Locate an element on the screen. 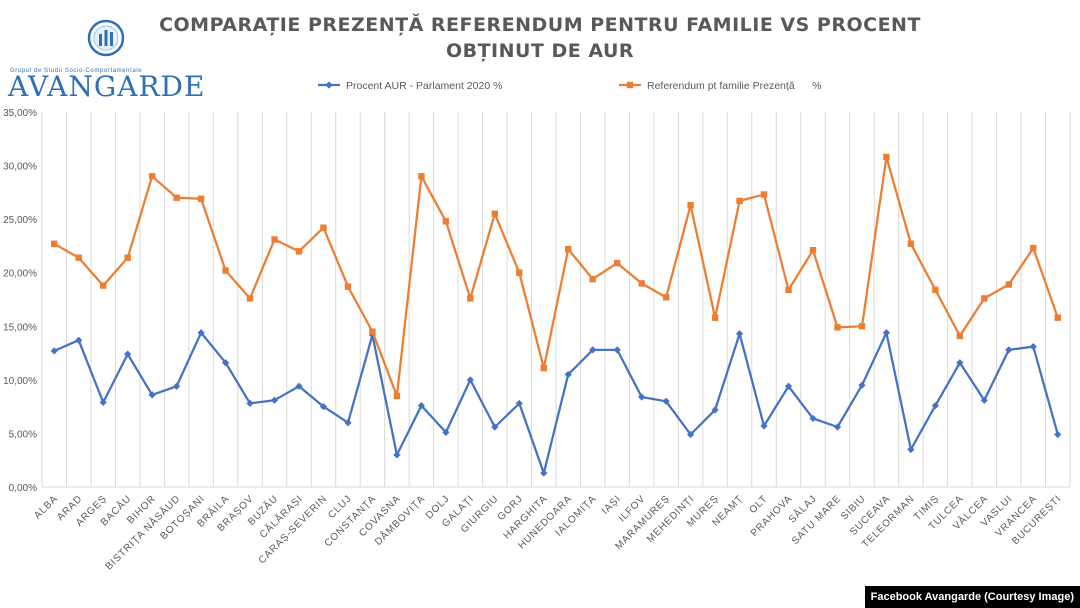 The image size is (1080, 608). logo-emblem-icon is located at coordinates (106, 38).